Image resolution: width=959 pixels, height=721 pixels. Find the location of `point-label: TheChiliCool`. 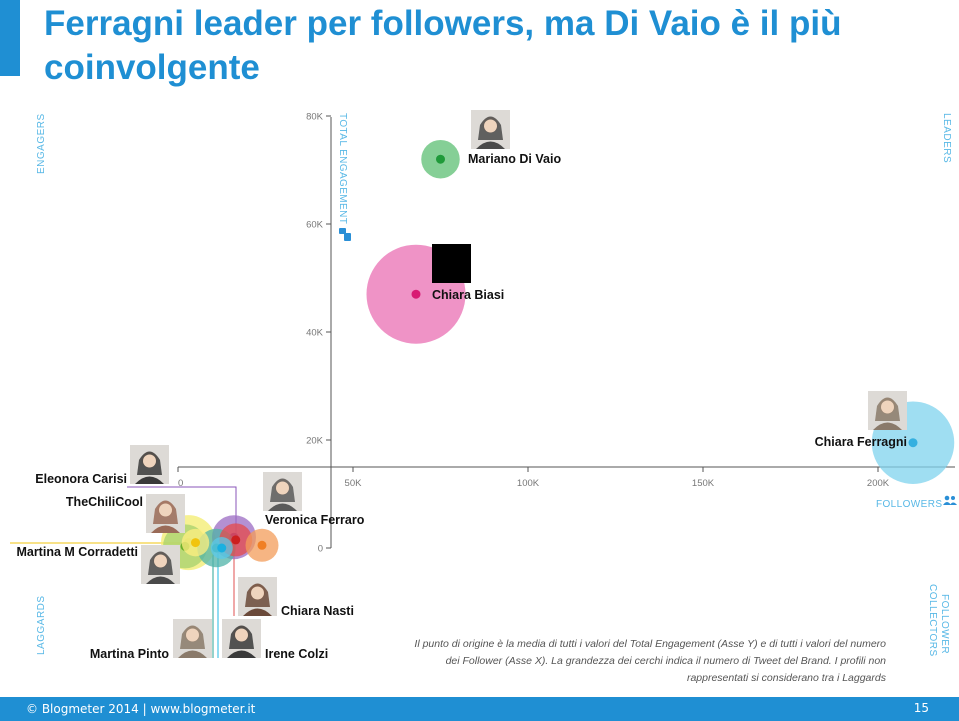

point-label: TheChiliCool is located at coordinates (104, 502).